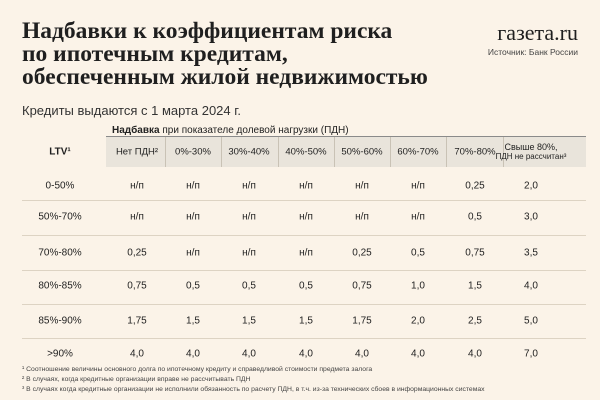 This screenshot has width=600, height=400. I want to click on row-ltv-label: 50%-70%, so click(60, 217).